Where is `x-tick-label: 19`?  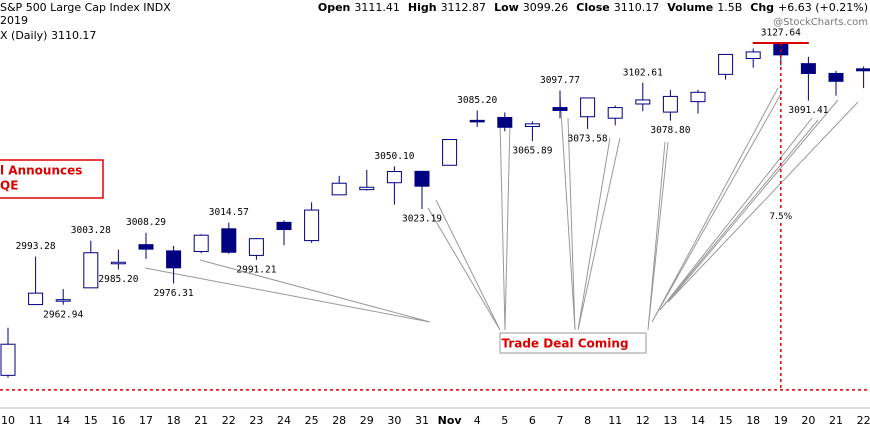
x-tick-label: 19 is located at coordinates (781, 420).